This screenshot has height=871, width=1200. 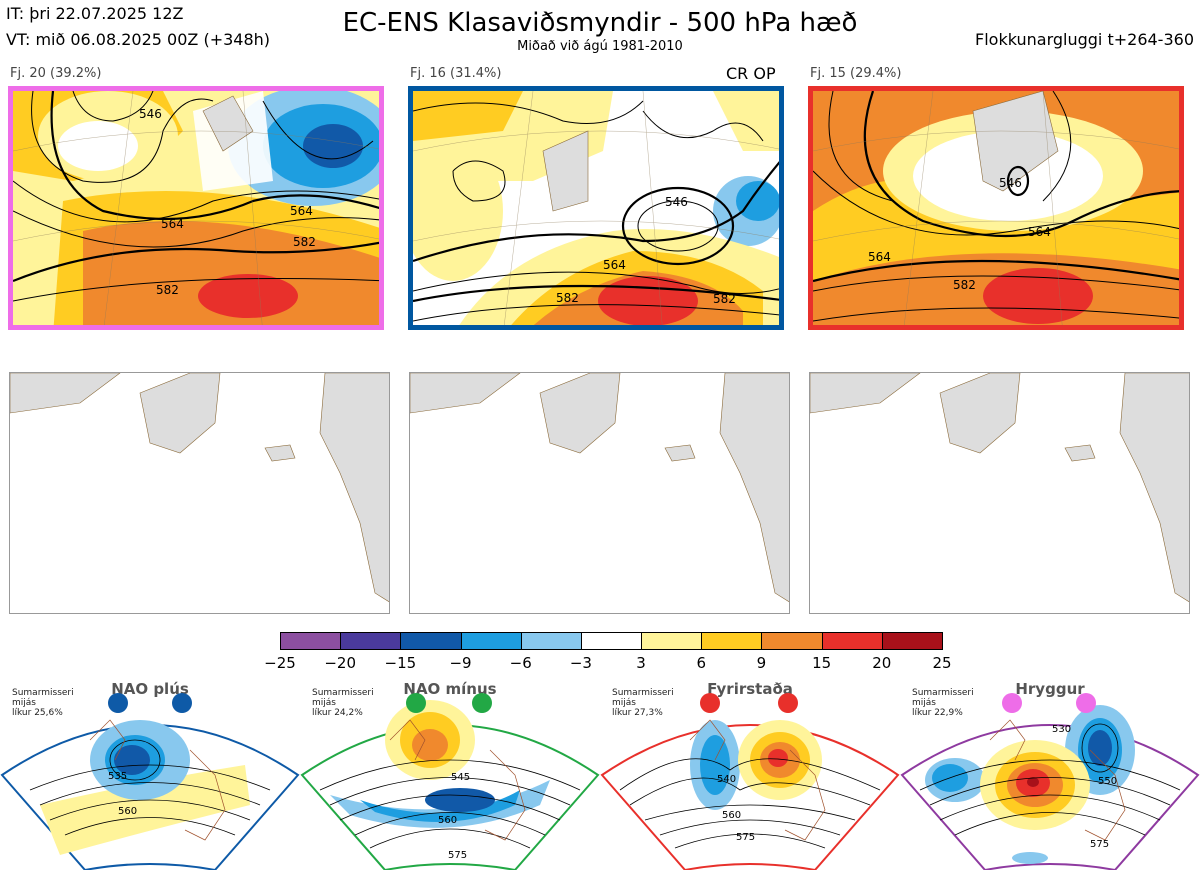 I want to click on regime-season: Sumarmisseri mijás líkur 22,9%, so click(x=943, y=703).